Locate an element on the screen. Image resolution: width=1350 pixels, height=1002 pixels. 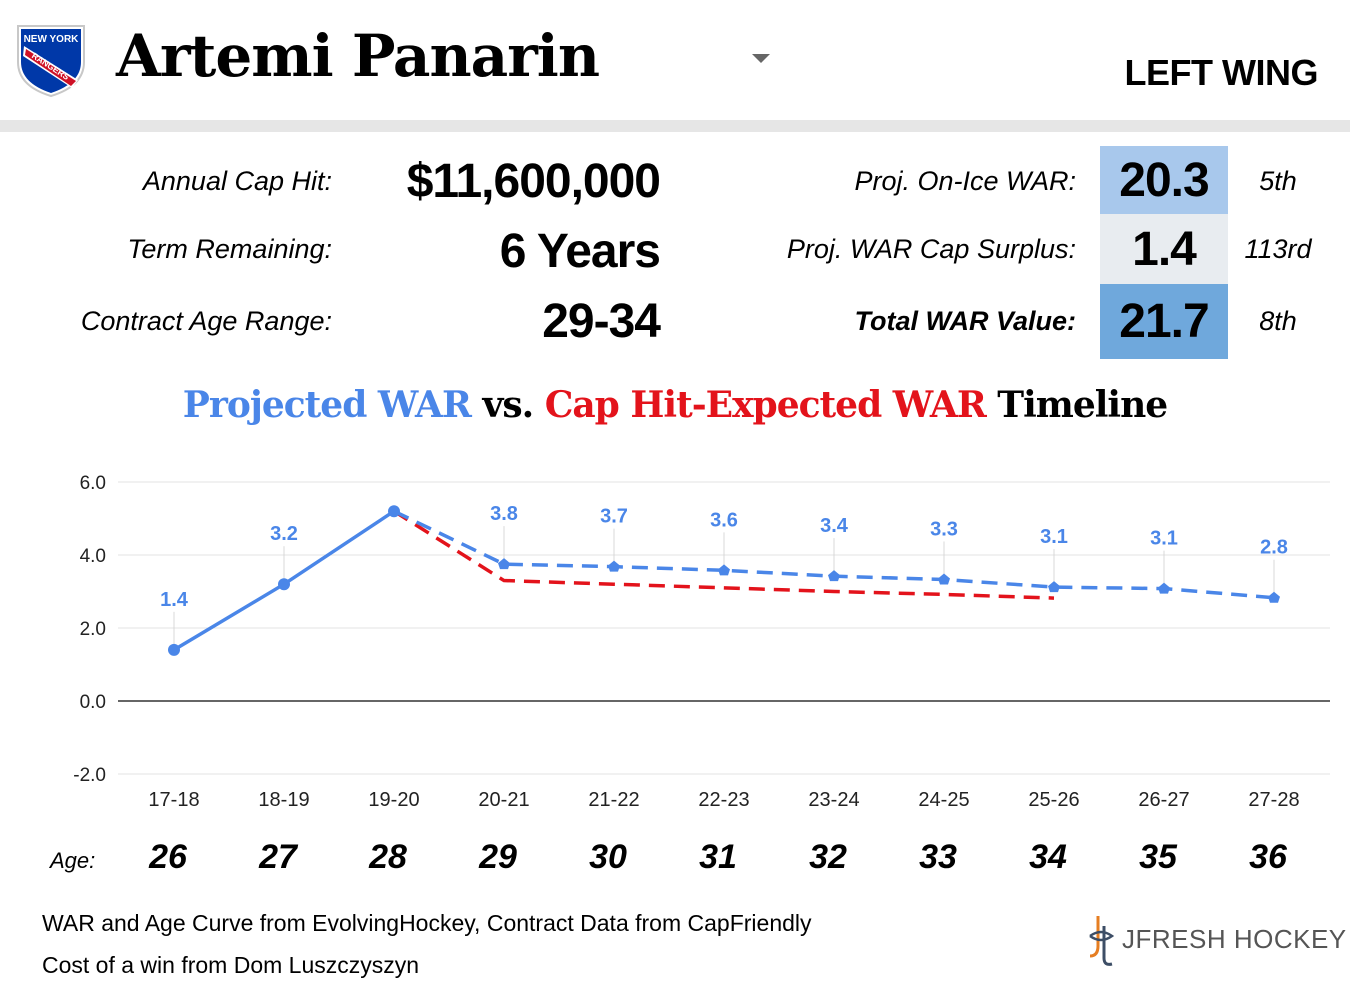
x-tick-label: 27-28 is located at coordinates (1273, 800).